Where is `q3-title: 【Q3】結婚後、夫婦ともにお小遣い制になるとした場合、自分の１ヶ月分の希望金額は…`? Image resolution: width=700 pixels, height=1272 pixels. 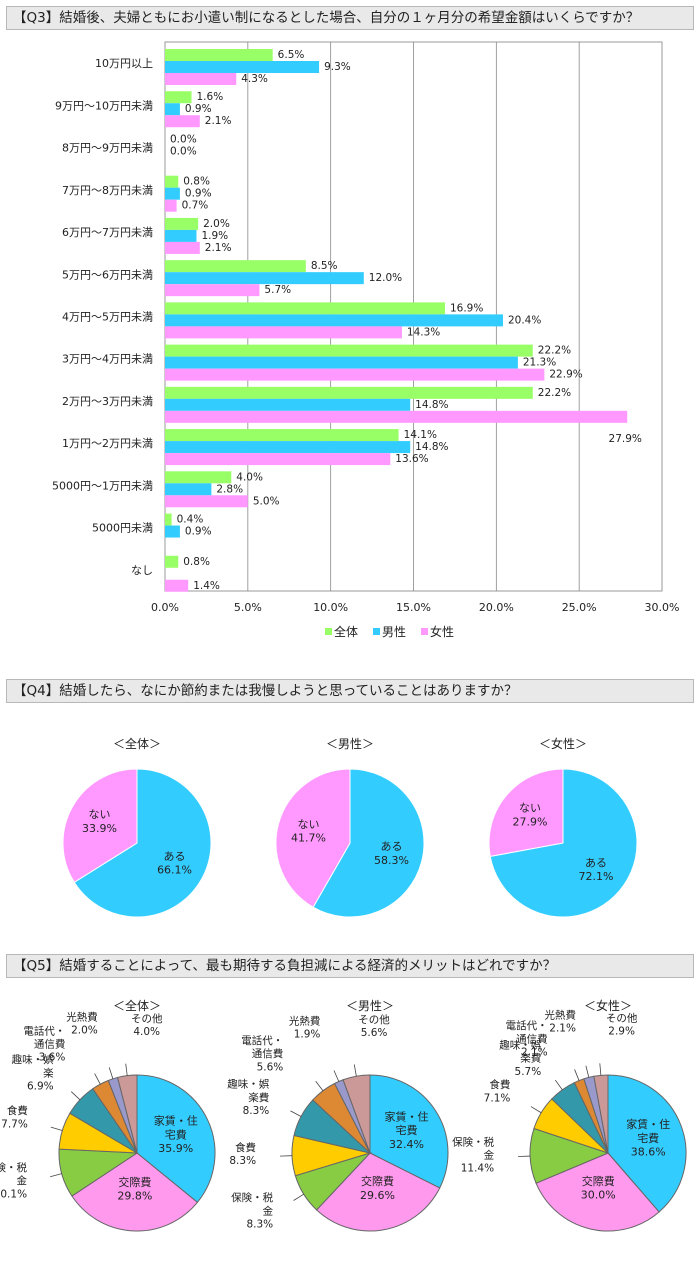 q3-title: 【Q3】結婚後、夫婦ともにお小遣い制になるとした場合、自分の１ヶ月分の希望金額は… is located at coordinates (350, 18).